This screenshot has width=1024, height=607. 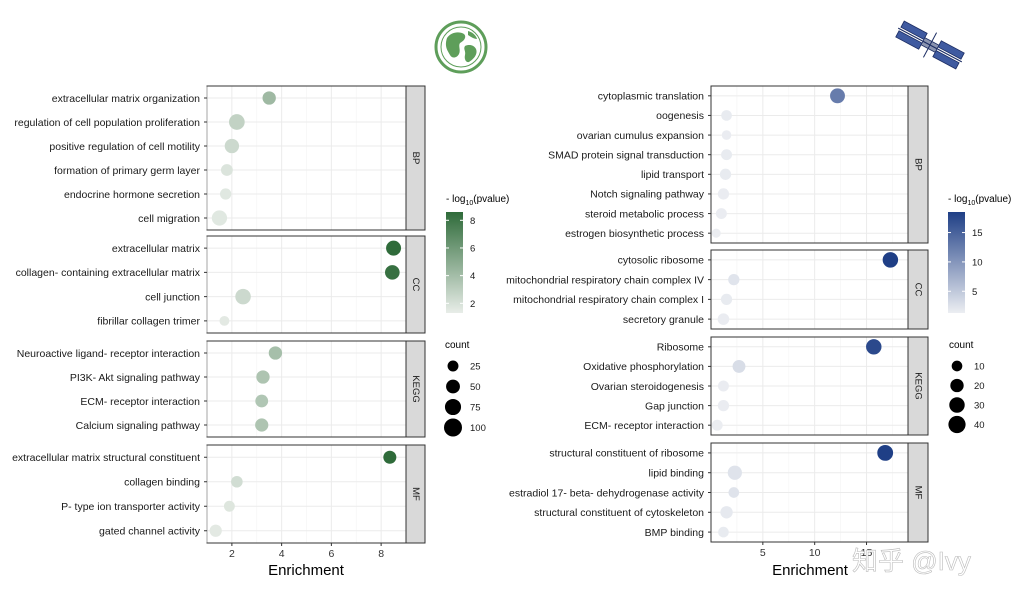 What do you see at coordinates (415, 285) in the screenshot?
I see `facet-strip-label: CC` at bounding box center [415, 285].